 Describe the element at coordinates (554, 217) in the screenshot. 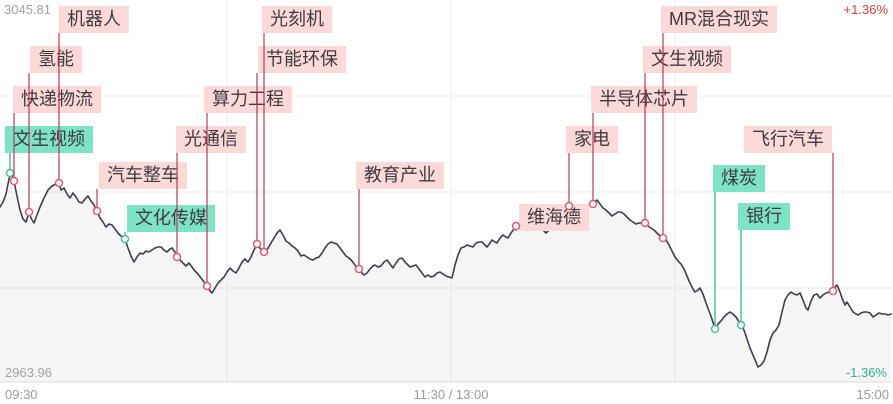

I see `event-label: 维海德` at that location.